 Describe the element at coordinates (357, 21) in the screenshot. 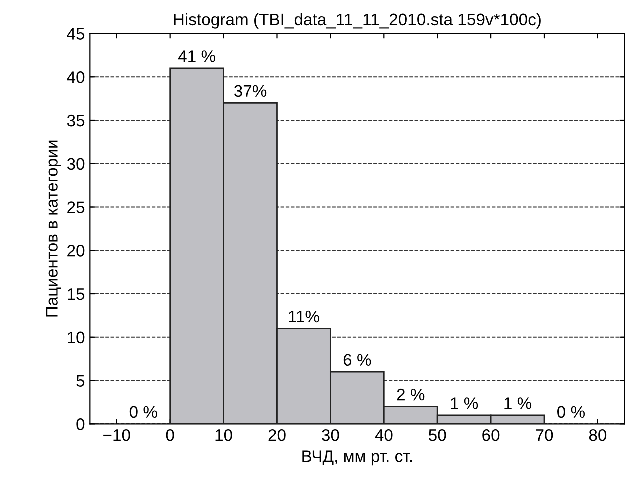

I see `chart-title: Histogram (TBI_data_11_11_2010.sta 159v*100c)` at that location.